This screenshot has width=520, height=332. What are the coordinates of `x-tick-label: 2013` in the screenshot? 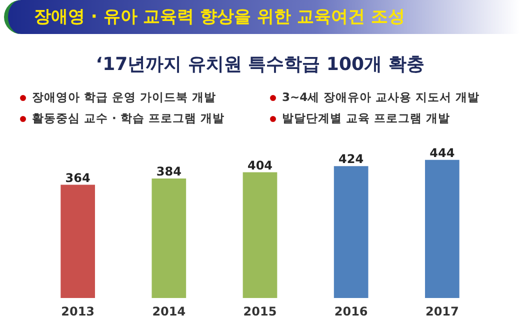 It's located at (78, 311).